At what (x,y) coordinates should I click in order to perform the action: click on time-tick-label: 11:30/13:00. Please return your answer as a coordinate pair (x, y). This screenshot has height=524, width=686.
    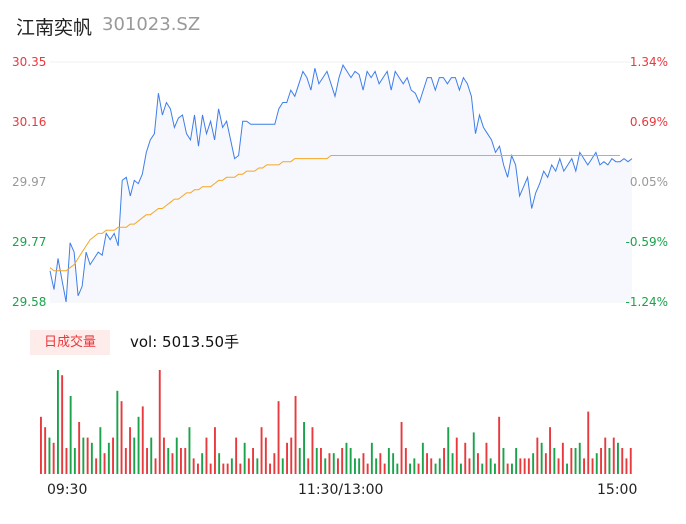
    Looking at the image, I should click on (341, 490).